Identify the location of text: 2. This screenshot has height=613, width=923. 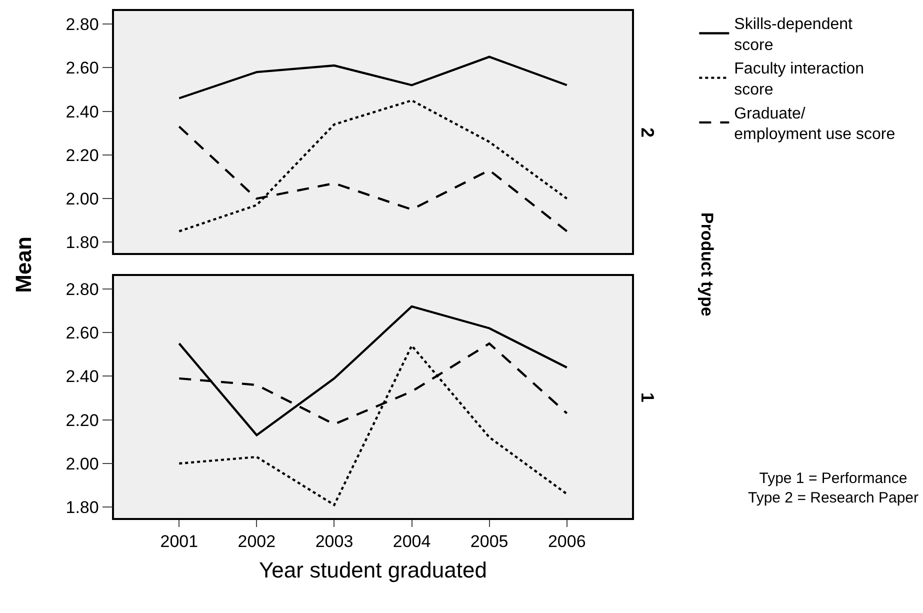
(648, 133).